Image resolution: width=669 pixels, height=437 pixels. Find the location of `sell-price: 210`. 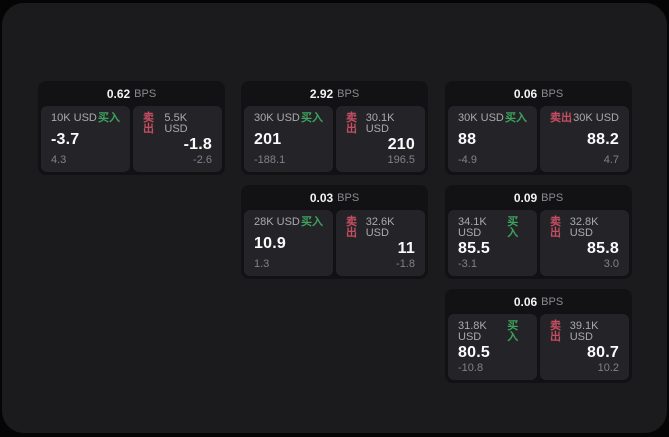

sell-price: 210 is located at coordinates (401, 145).